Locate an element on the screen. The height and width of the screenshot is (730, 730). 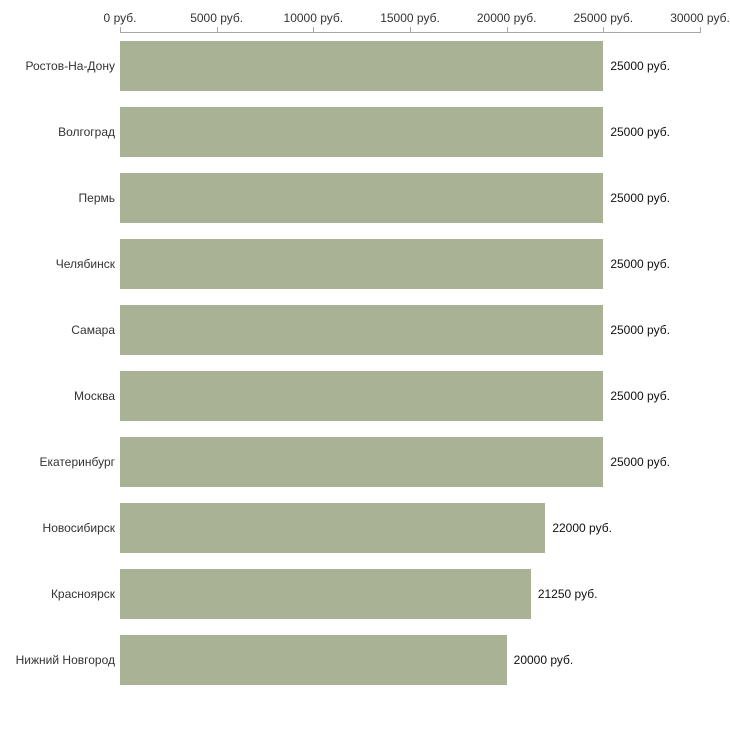
bar-row: Волгоград 25000 руб. is located at coordinates (365, 132).